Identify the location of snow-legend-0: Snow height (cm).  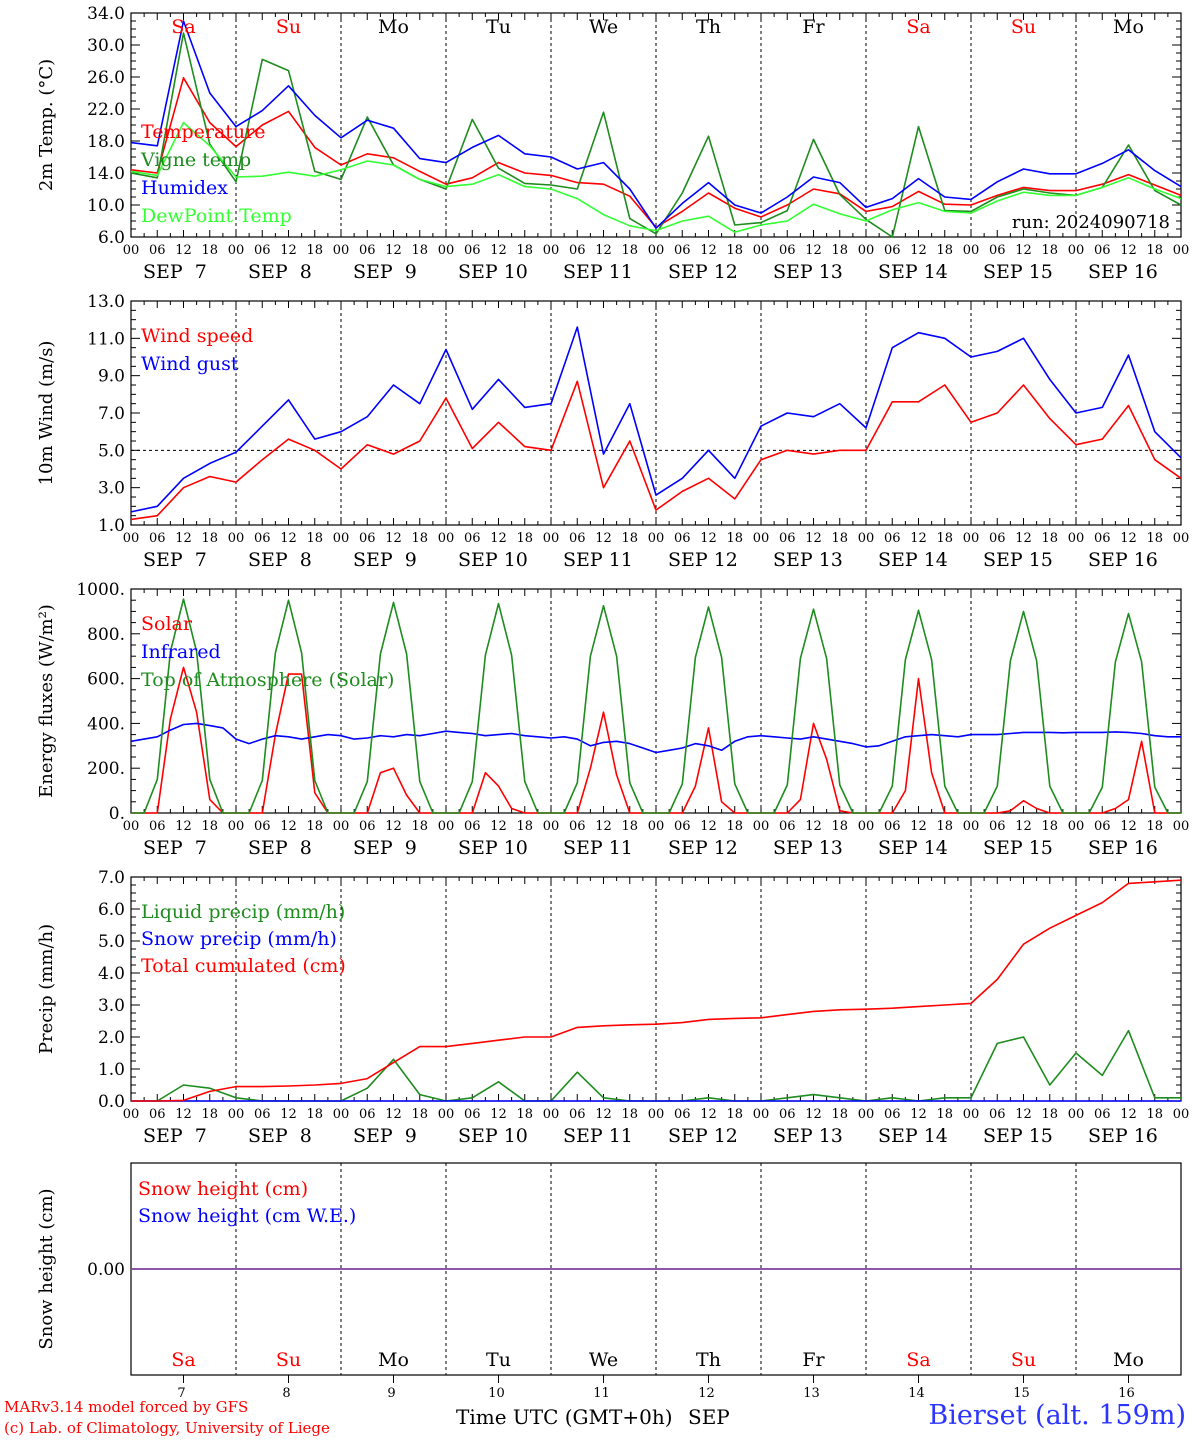
(223, 1189).